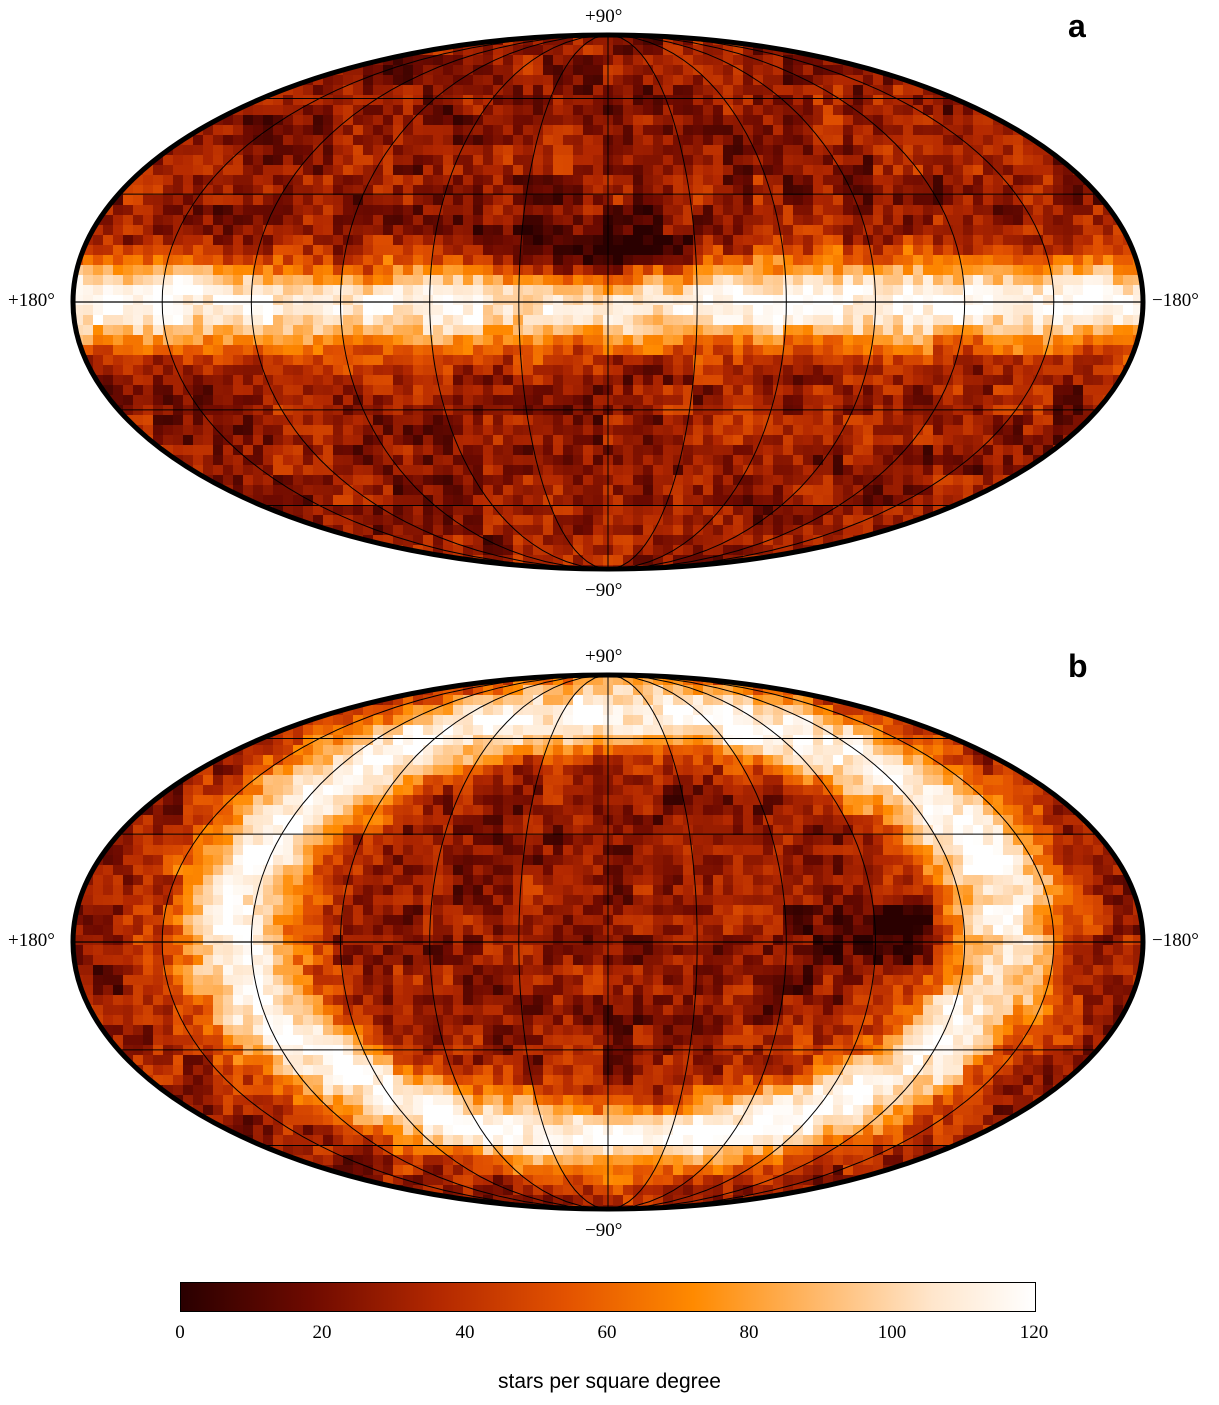  What do you see at coordinates (1078, 666) in the screenshot?
I see `panel-letter-b: b` at bounding box center [1078, 666].